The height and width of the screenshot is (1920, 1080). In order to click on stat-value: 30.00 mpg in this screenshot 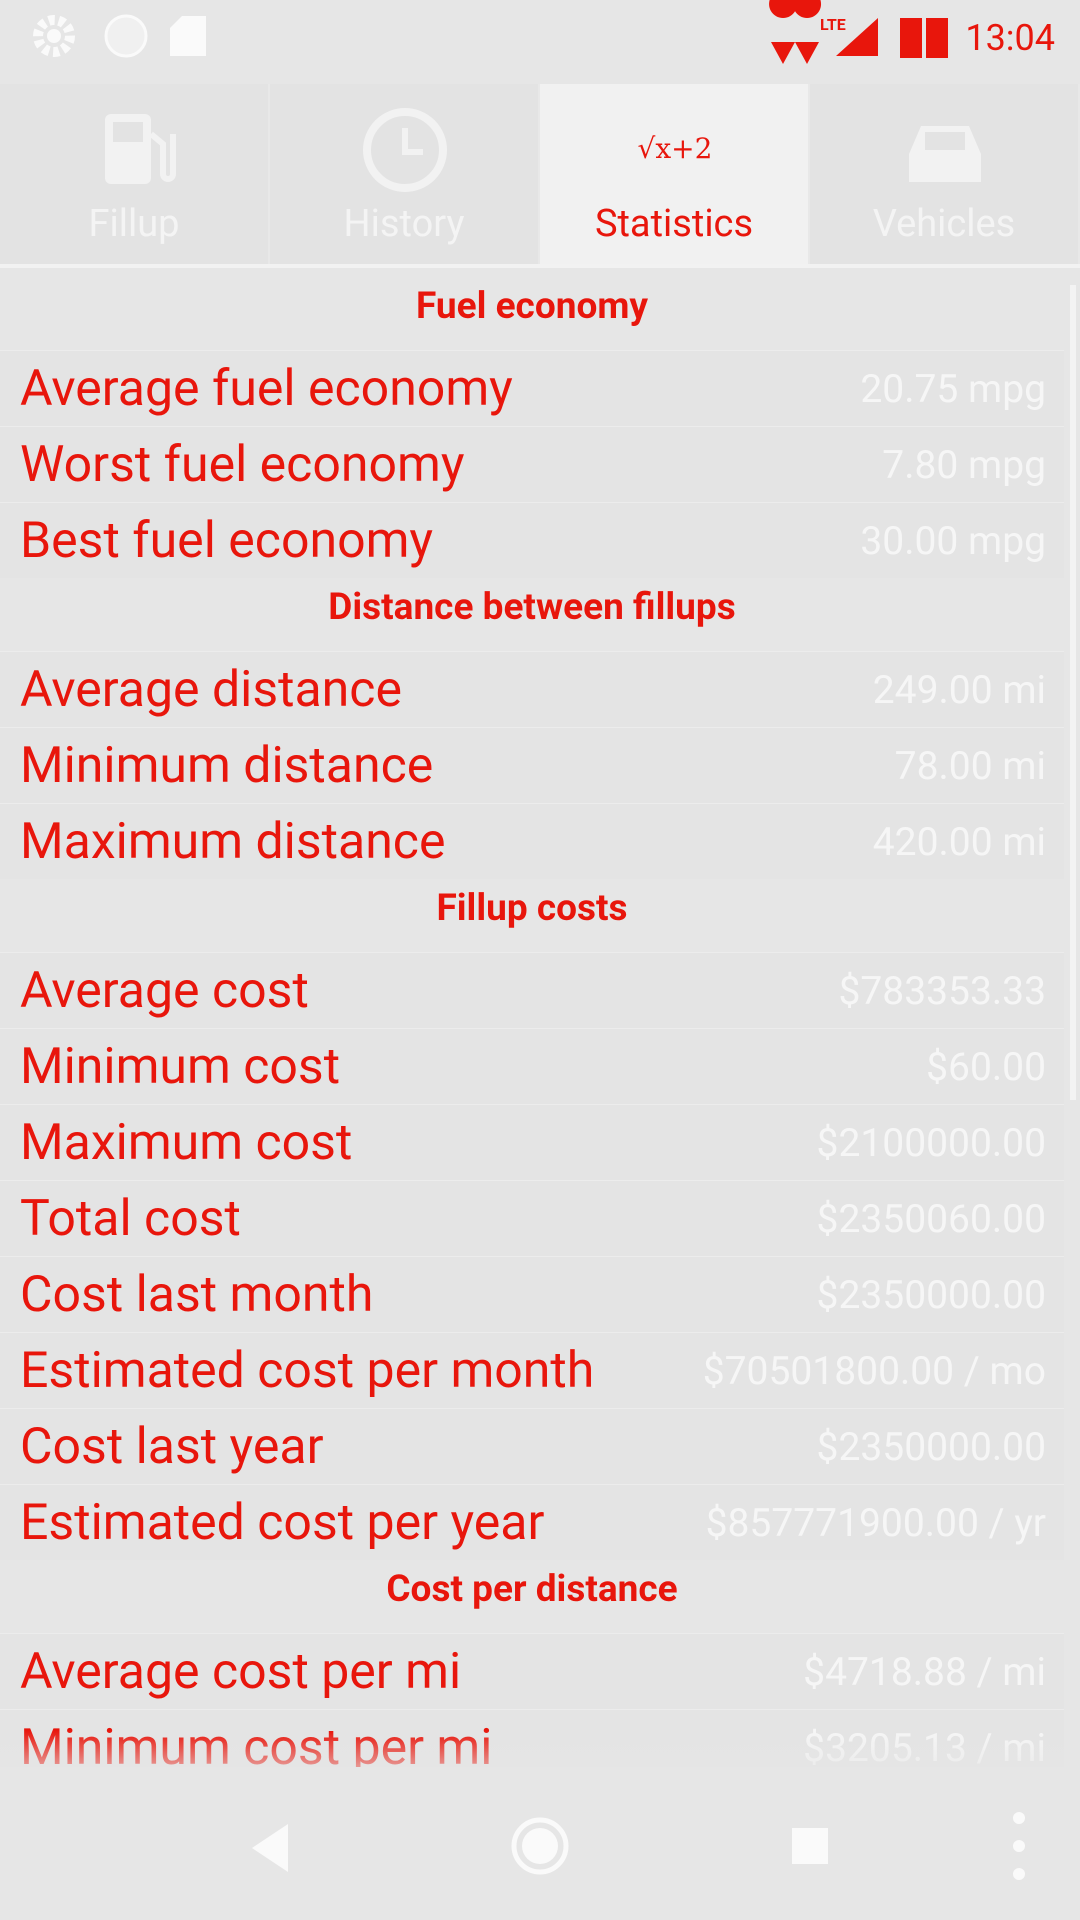, I will do `click(953, 540)`.